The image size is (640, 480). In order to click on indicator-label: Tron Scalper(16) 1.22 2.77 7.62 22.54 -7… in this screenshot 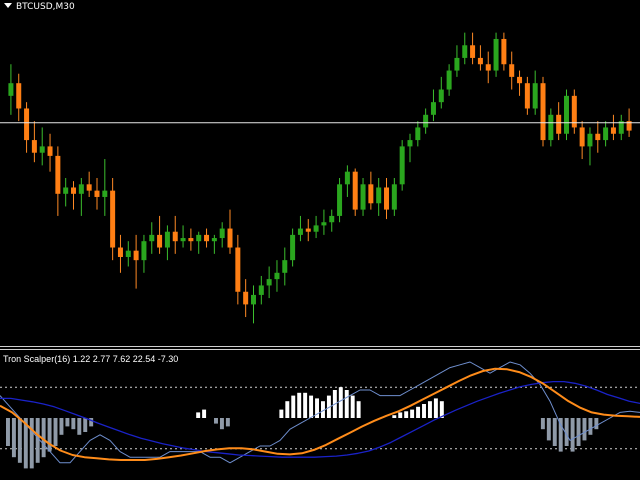, I will do `click(91, 359)`.